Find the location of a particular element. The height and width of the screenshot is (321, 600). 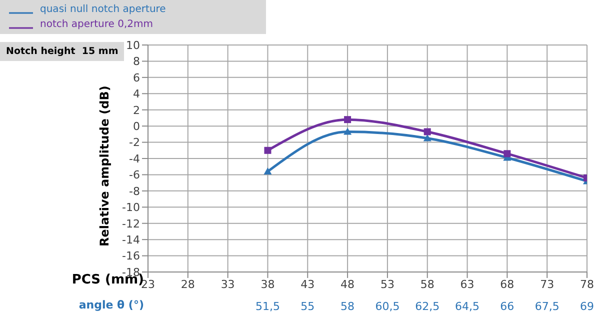

y-tick-label: -14 is located at coordinates (131, 239).